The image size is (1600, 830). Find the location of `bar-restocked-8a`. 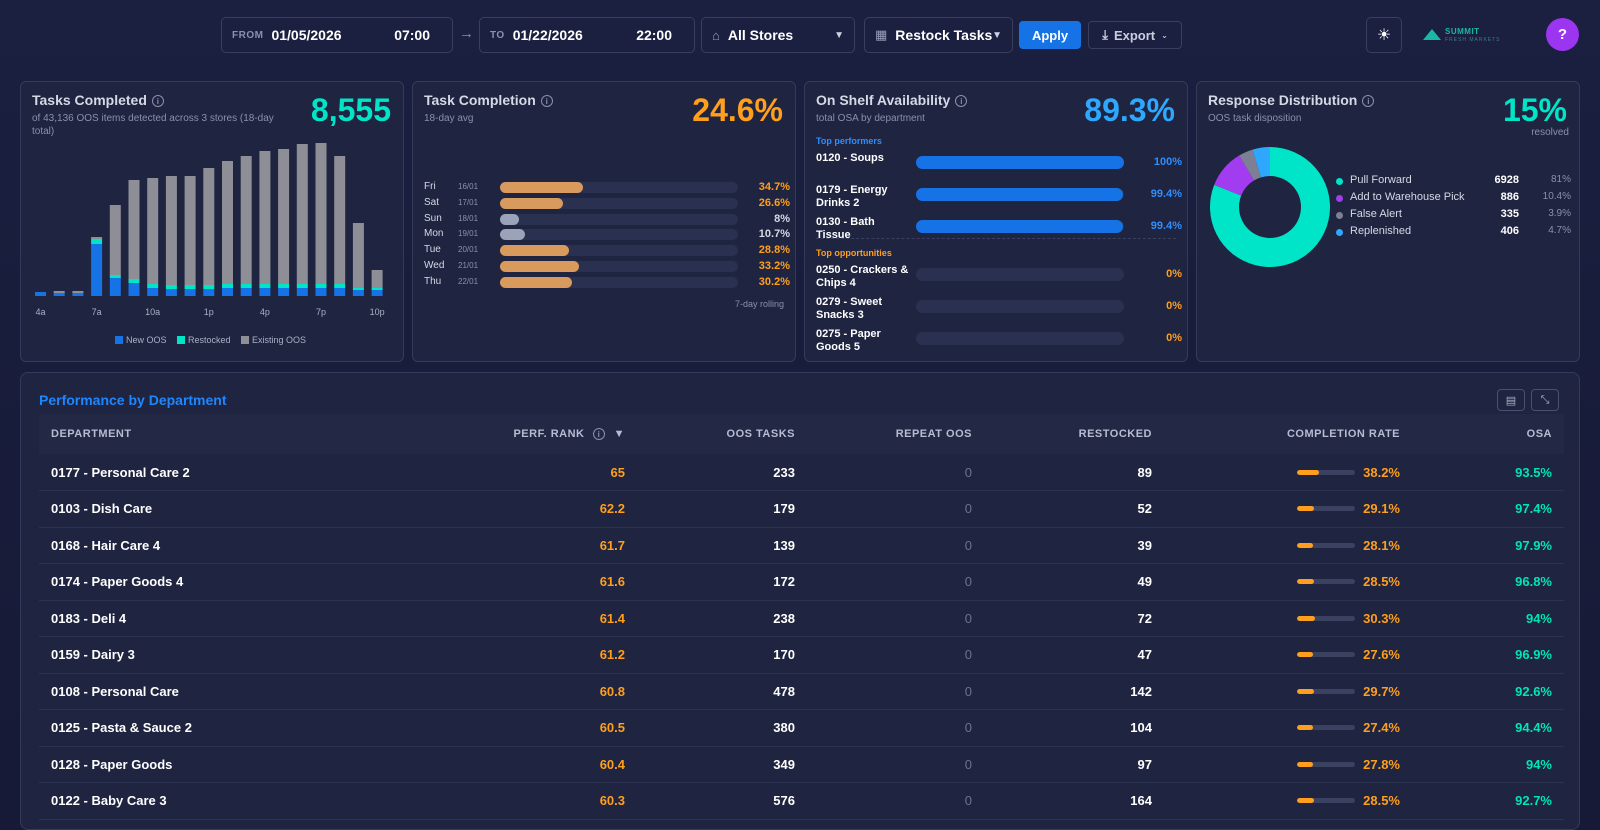

bar-restocked-8a is located at coordinates (115, 276).